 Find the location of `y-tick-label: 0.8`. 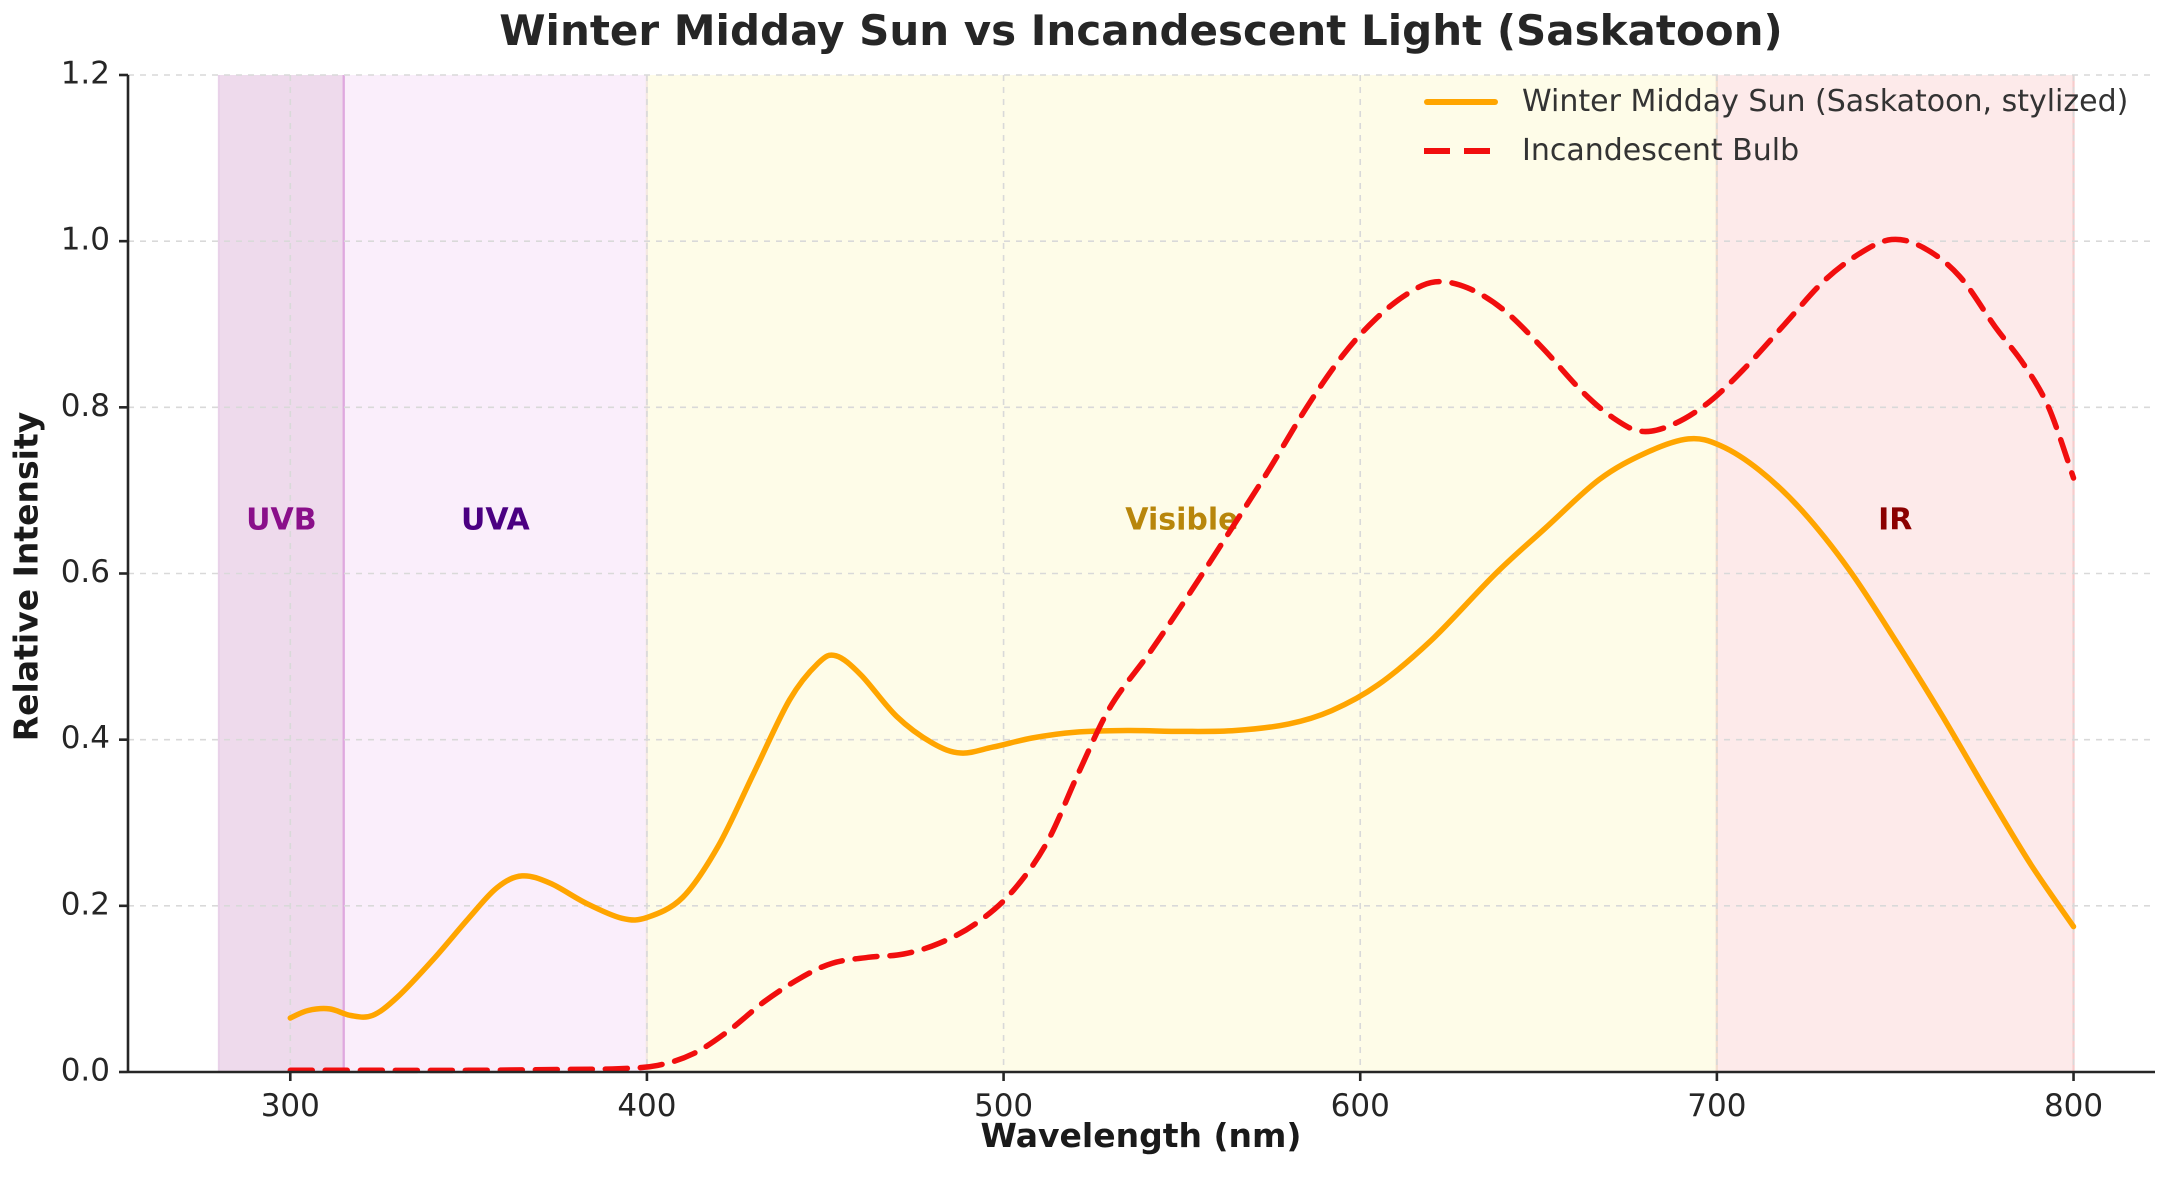

y-tick-label: 0.8 is located at coordinates (85, 406).